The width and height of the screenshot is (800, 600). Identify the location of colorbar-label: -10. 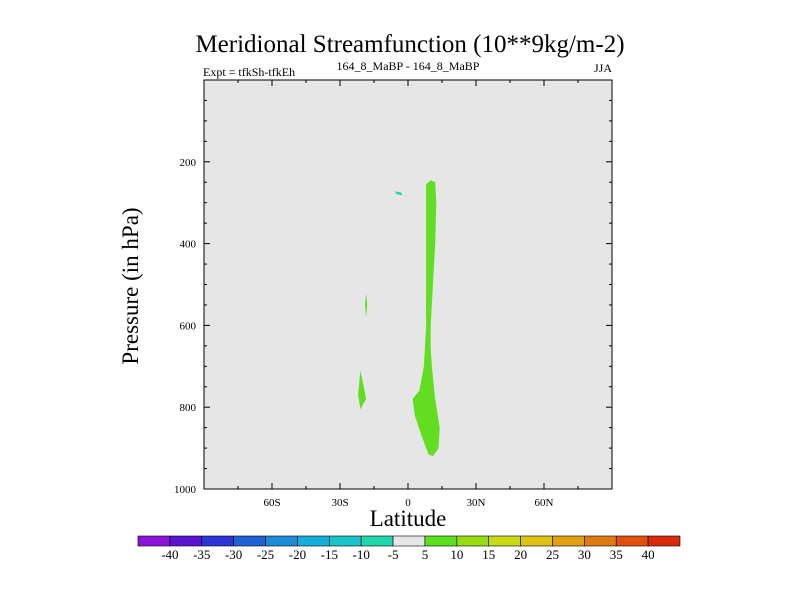
(361, 554).